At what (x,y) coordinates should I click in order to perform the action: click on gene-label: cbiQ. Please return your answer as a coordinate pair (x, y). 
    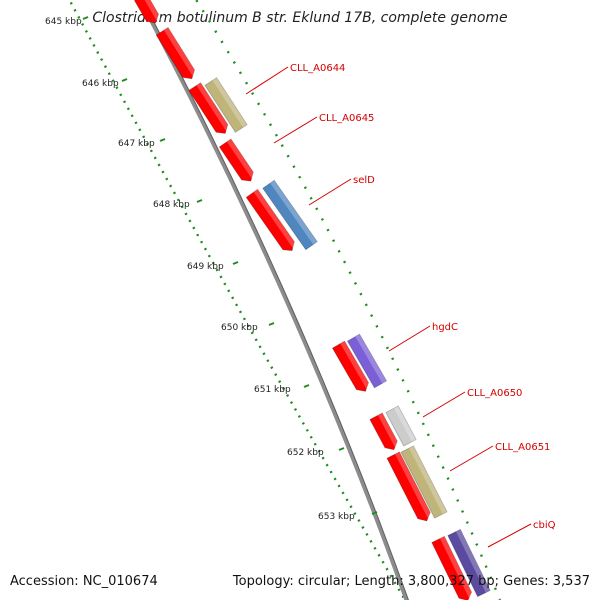
    Looking at the image, I should click on (544, 525).